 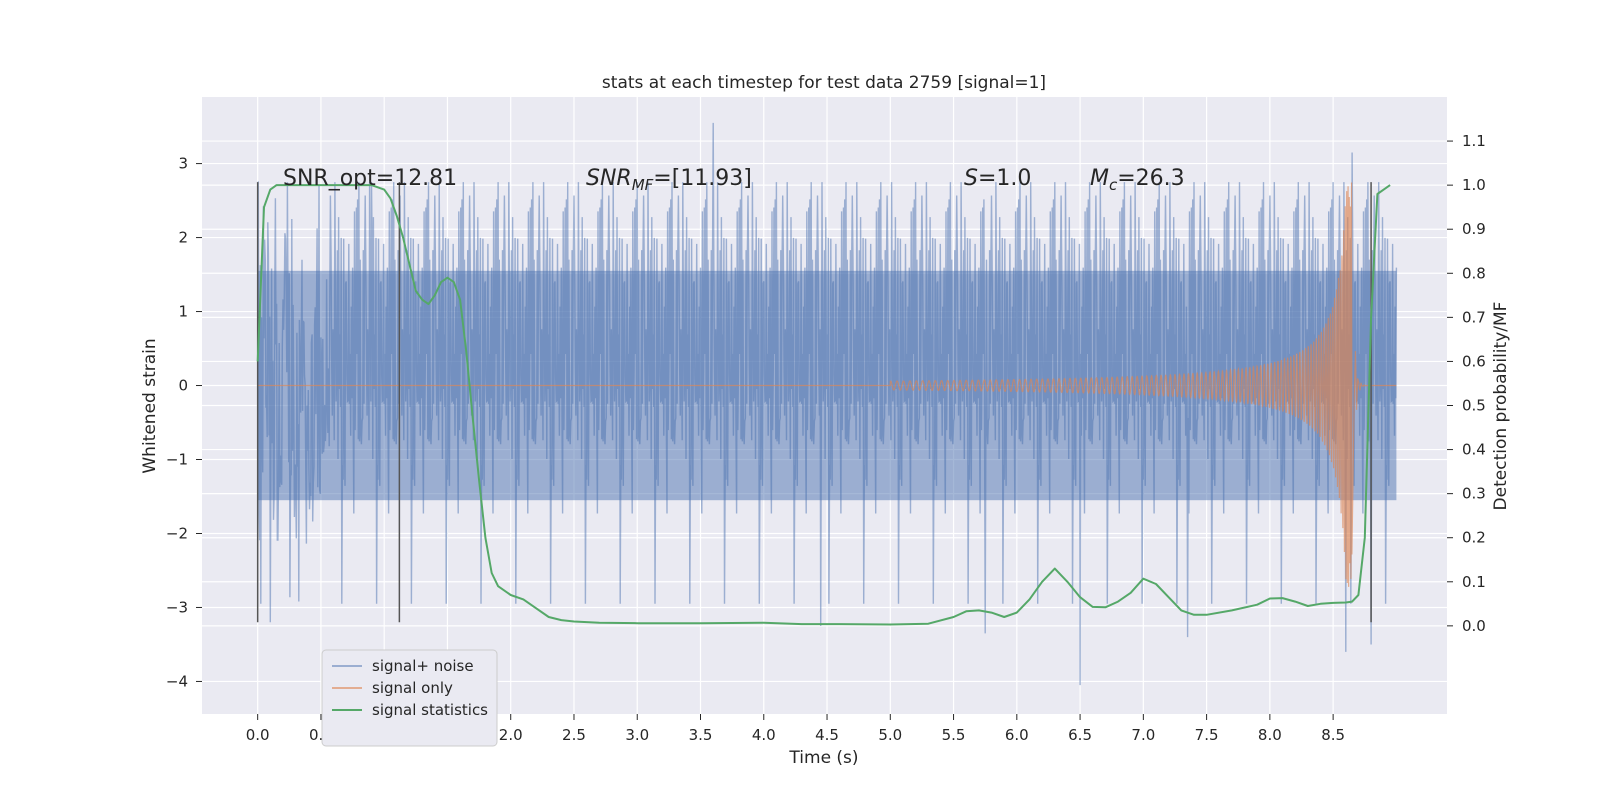 What do you see at coordinates (1474, 582) in the screenshot?
I see `y-right-tick-label: 0.1` at bounding box center [1474, 582].